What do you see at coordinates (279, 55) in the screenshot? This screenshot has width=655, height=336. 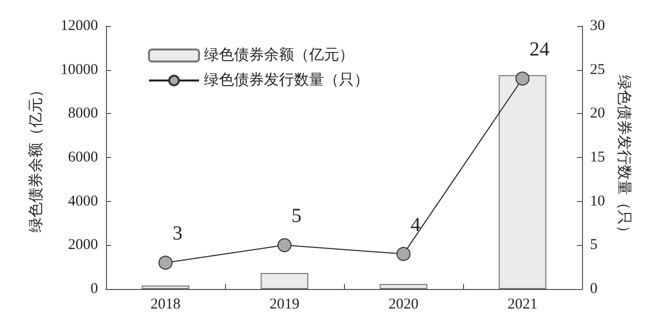 I see `legend-label: 绿色债券余额（亿元）` at bounding box center [279, 55].